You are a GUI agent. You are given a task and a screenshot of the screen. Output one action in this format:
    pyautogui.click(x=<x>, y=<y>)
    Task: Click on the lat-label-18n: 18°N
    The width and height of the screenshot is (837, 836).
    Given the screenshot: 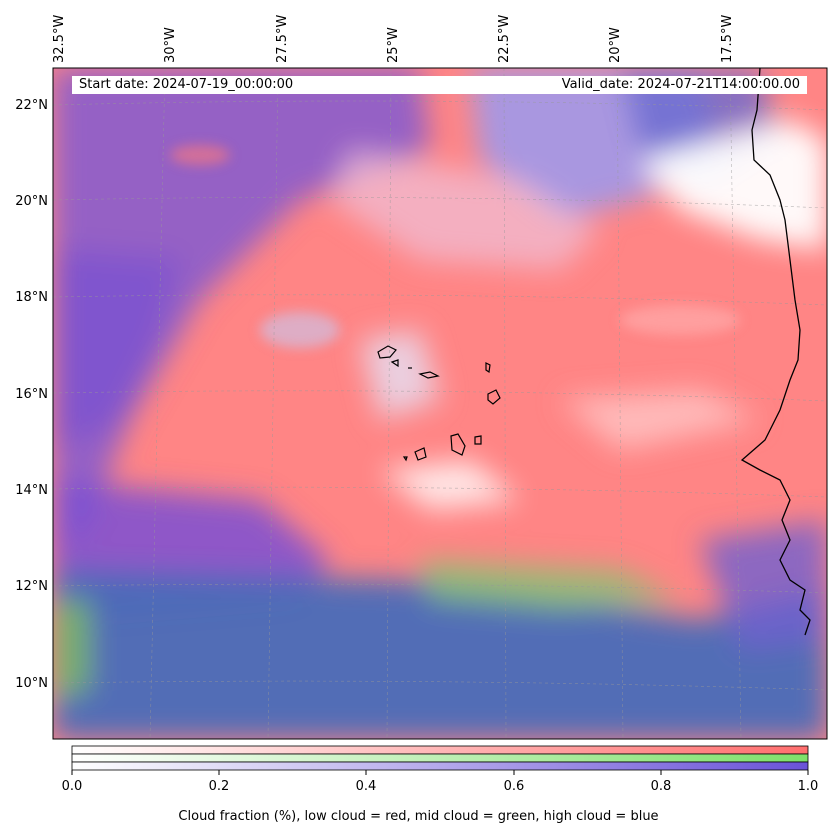 What is the action you would take?
    pyautogui.click(x=31, y=297)
    